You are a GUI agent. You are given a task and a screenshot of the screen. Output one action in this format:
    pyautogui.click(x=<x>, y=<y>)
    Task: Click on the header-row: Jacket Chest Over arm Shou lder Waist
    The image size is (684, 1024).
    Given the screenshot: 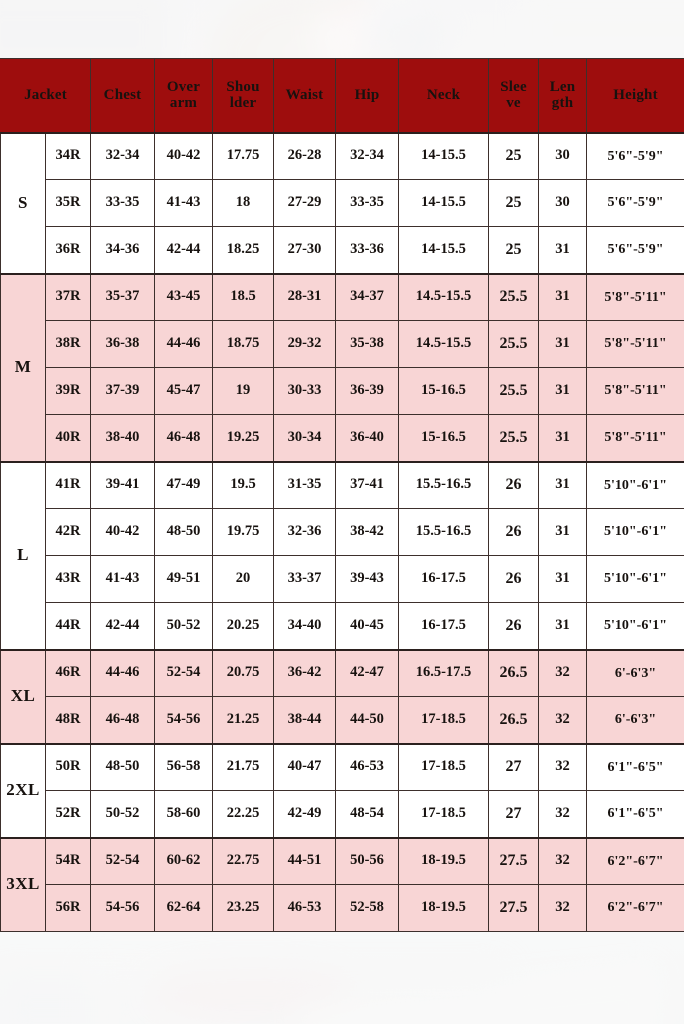 What is the action you would take?
    pyautogui.click(x=342, y=95)
    